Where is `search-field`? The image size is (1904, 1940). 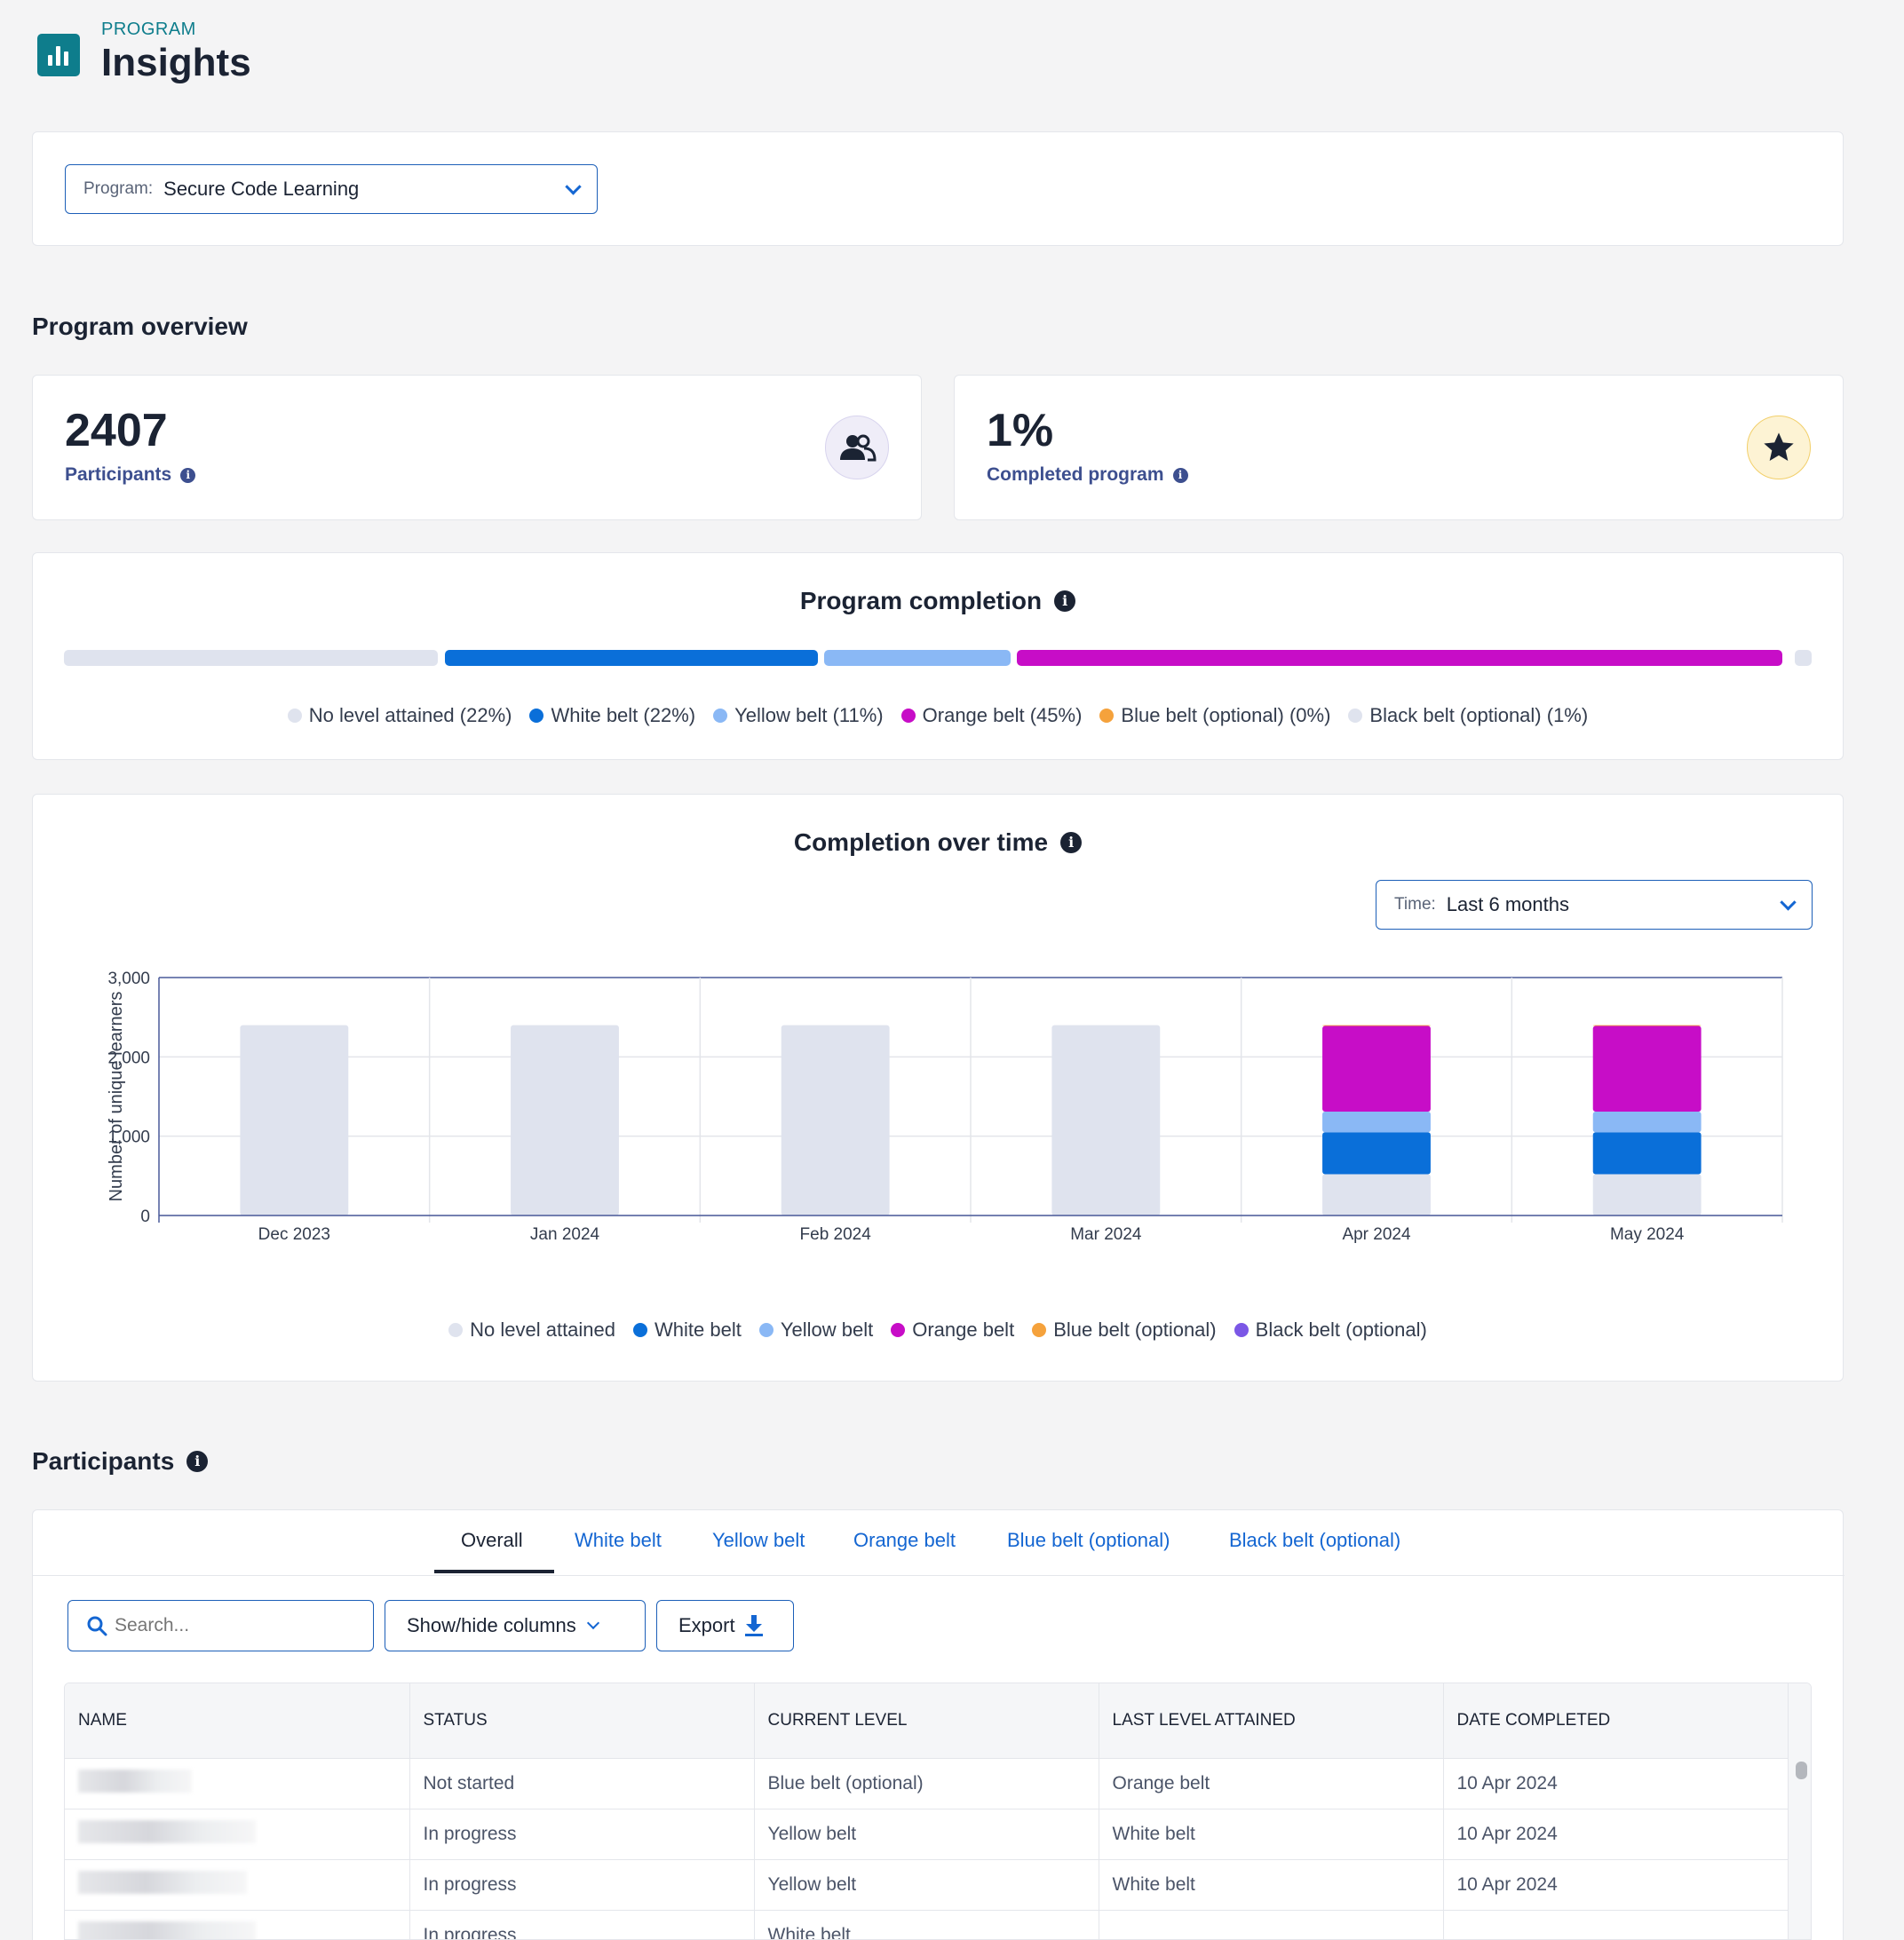 search-field is located at coordinates (220, 1626).